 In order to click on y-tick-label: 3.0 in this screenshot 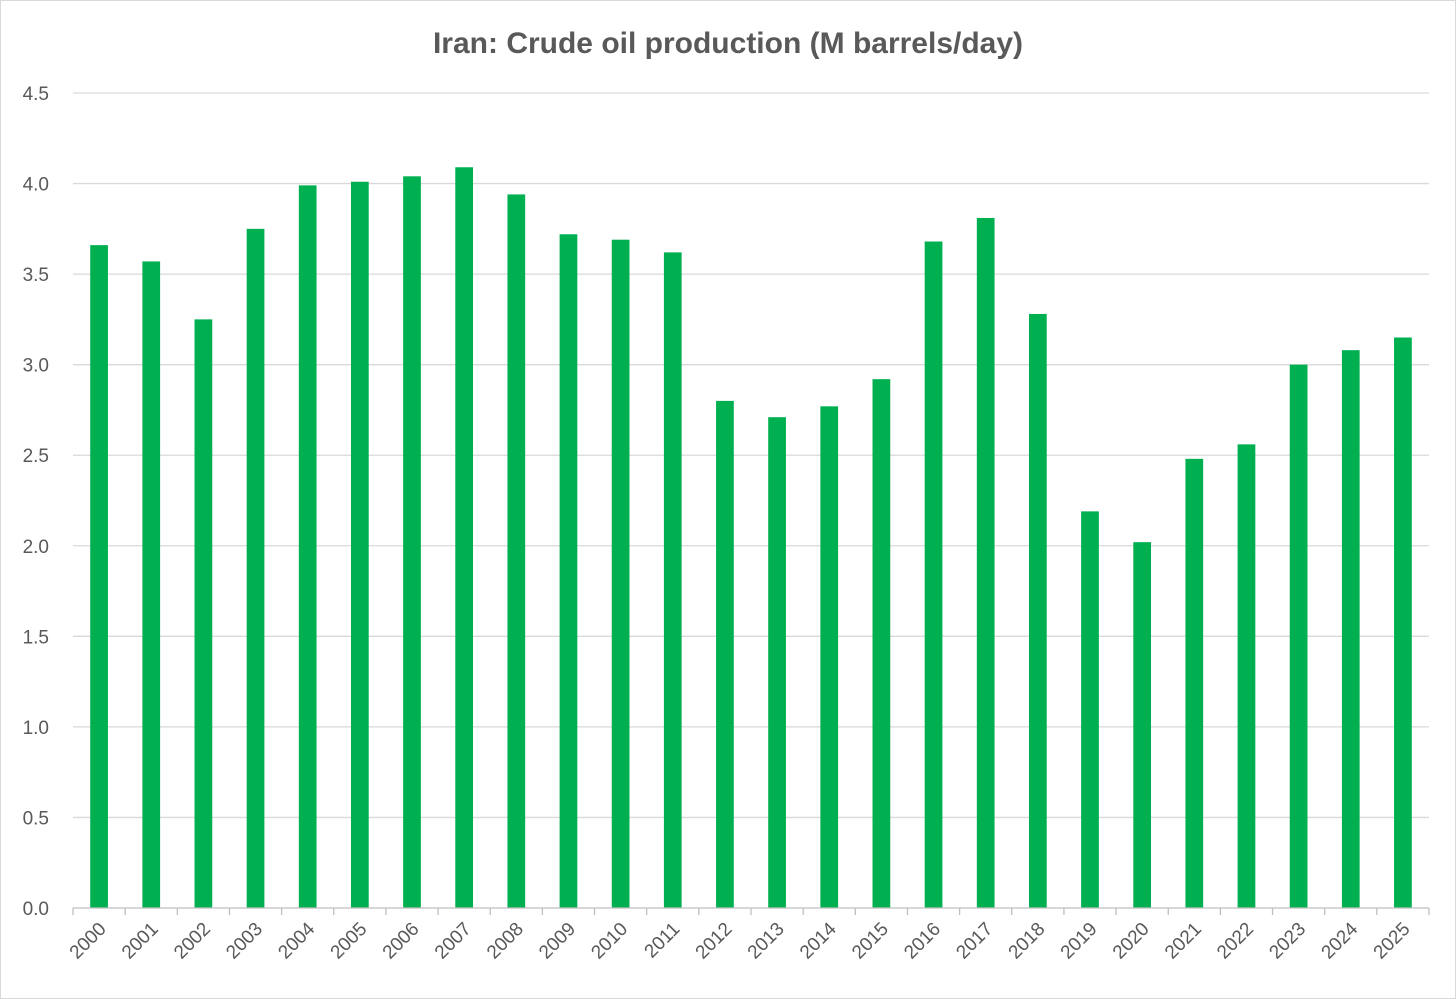, I will do `click(36, 366)`.